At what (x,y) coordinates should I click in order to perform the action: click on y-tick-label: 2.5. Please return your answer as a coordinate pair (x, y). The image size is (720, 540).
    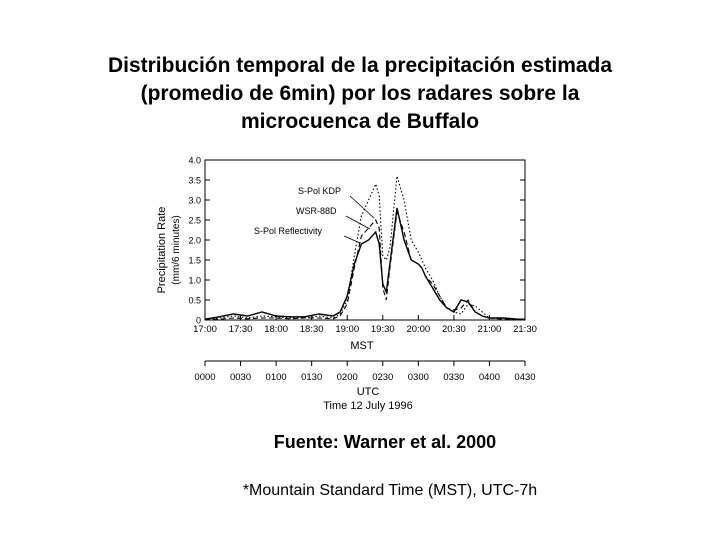
    Looking at the image, I should click on (194, 221).